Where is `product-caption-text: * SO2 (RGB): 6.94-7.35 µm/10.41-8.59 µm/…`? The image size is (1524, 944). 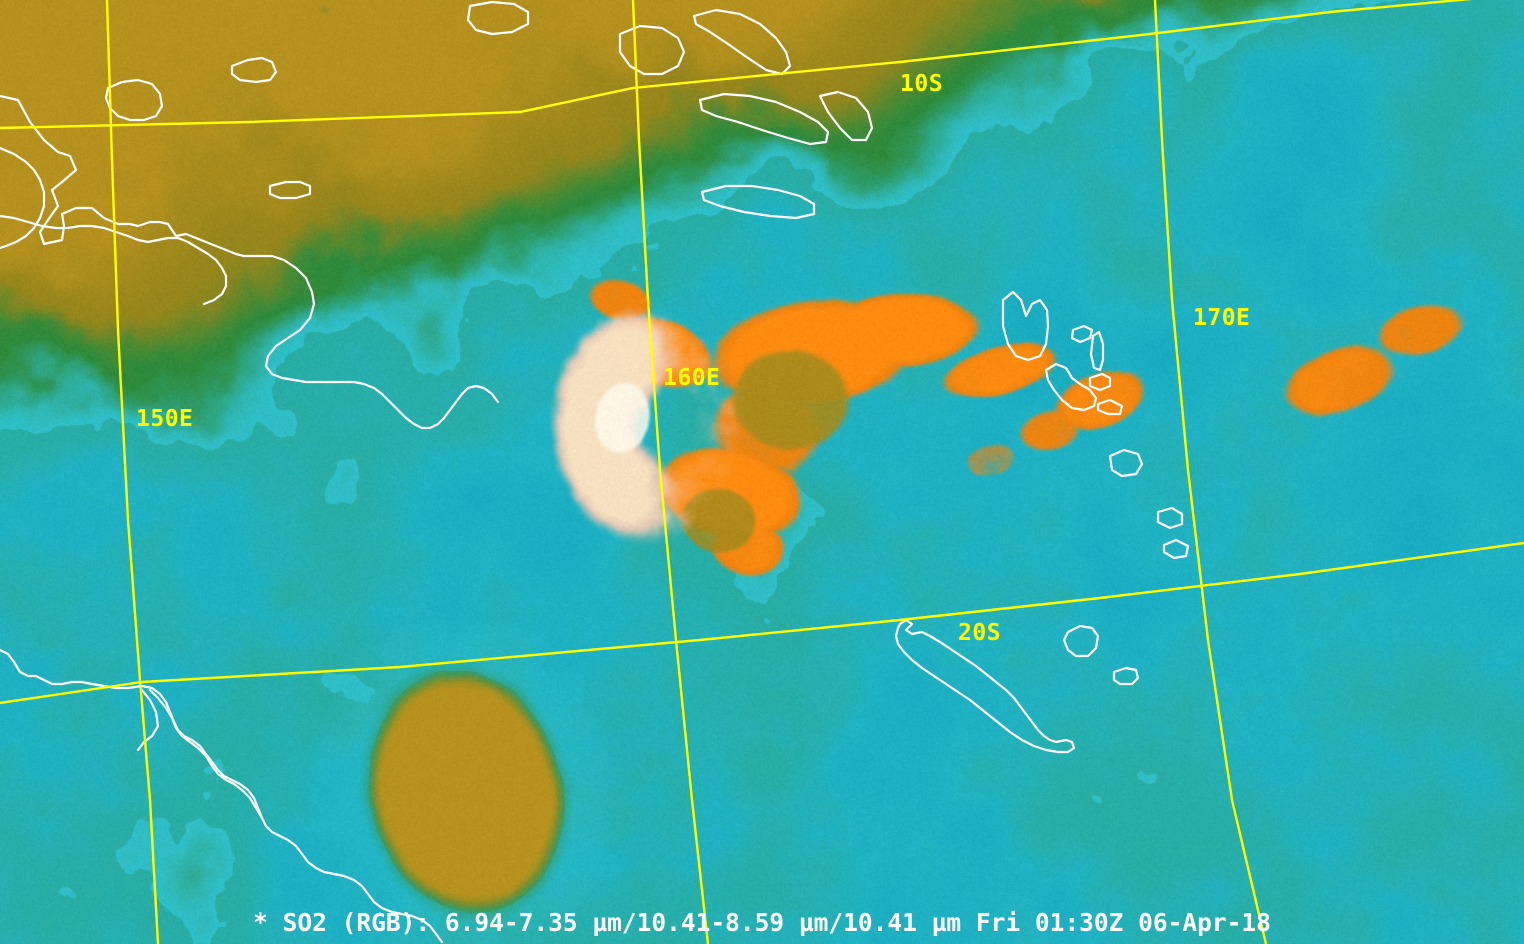
product-caption-text: * SO2 (RGB): 6.94-7.35 µm/10.41-8.59 µm/… is located at coordinates (762, 922).